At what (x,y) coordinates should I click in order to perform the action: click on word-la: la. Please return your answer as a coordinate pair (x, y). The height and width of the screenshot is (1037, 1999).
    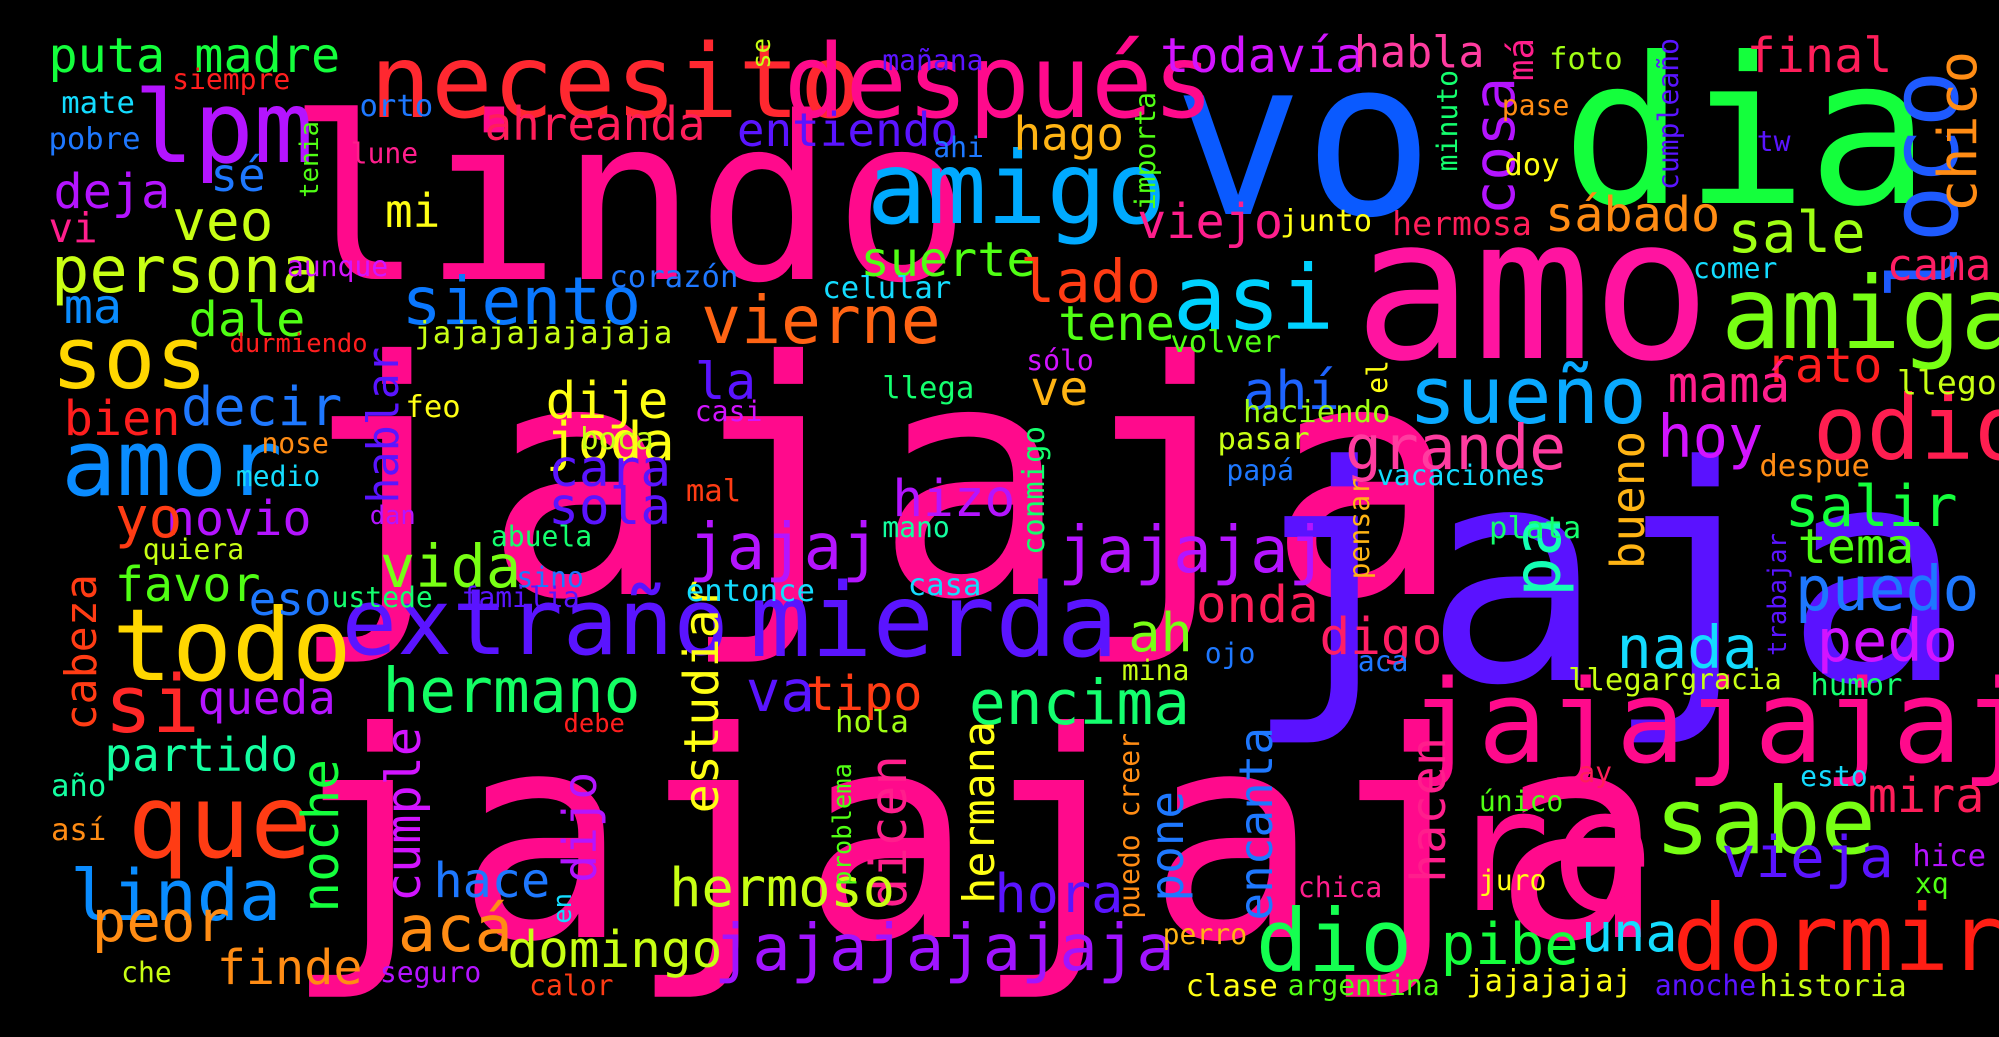
    Looking at the image, I should click on (725, 383).